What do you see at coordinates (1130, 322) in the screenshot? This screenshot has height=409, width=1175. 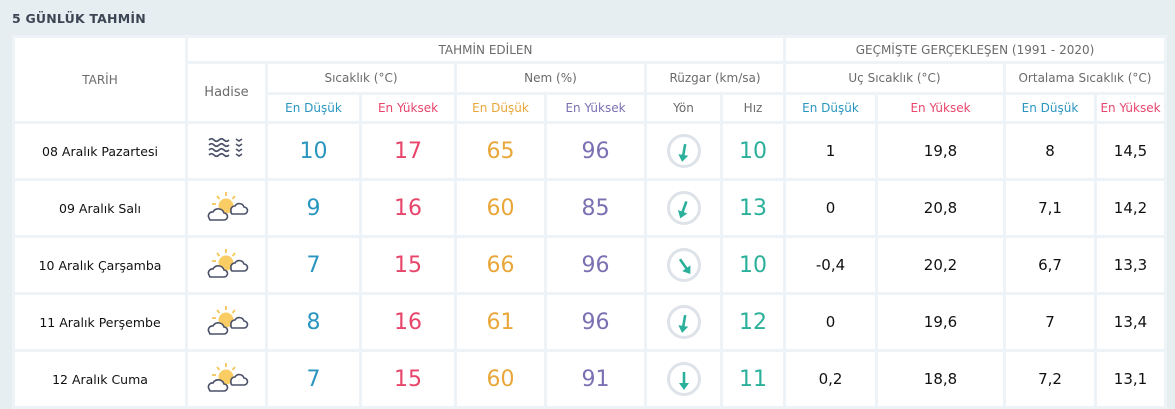 I see `average-high-cell: 13,4` at bounding box center [1130, 322].